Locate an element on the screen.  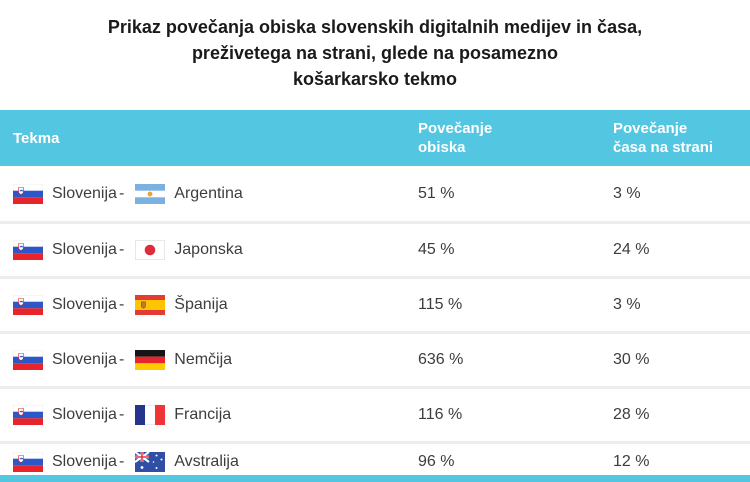
australia-flag-icon is located at coordinates (150, 462).